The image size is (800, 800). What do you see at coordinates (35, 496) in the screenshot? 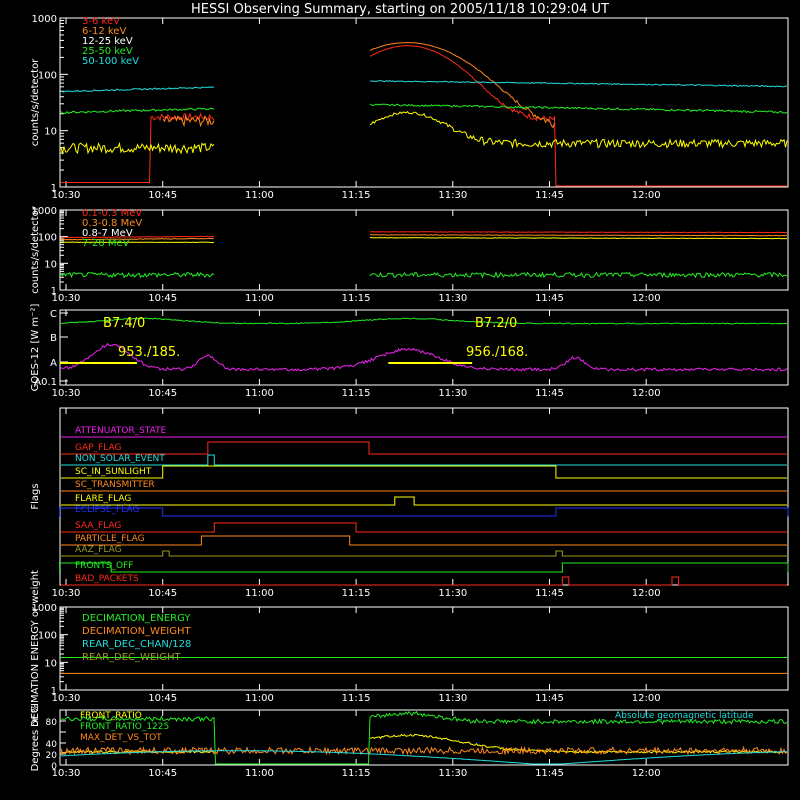
I see `flags-ylabel: Flags` at bounding box center [35, 496].